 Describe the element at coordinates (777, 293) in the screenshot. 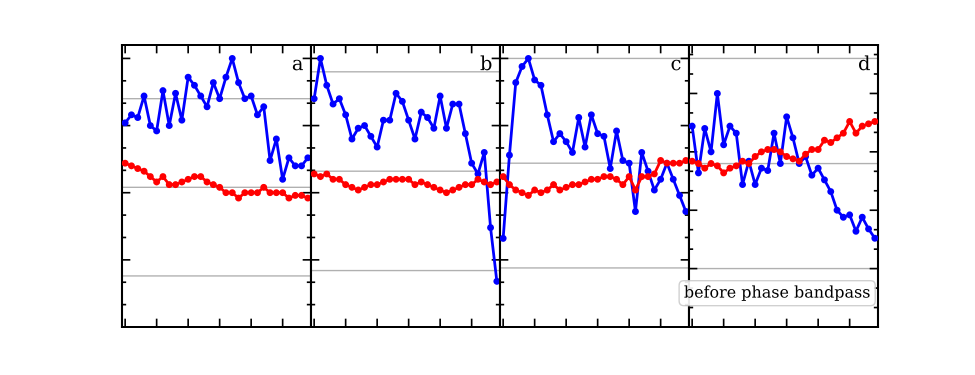

I see `annotation: before phase bandpass` at that location.